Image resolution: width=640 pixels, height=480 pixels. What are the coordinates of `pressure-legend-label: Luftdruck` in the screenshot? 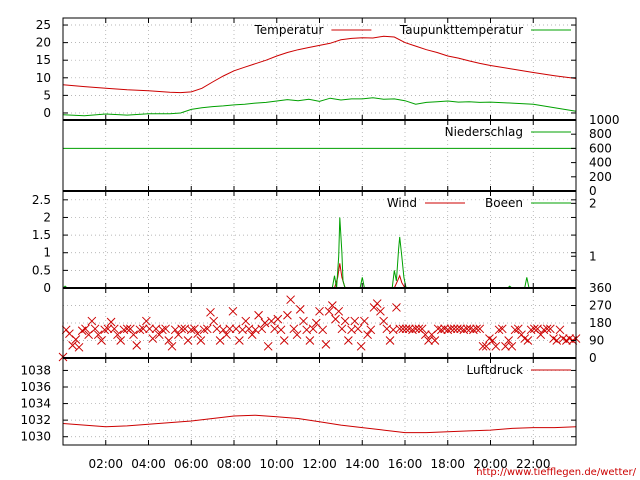 It's located at (494, 370).